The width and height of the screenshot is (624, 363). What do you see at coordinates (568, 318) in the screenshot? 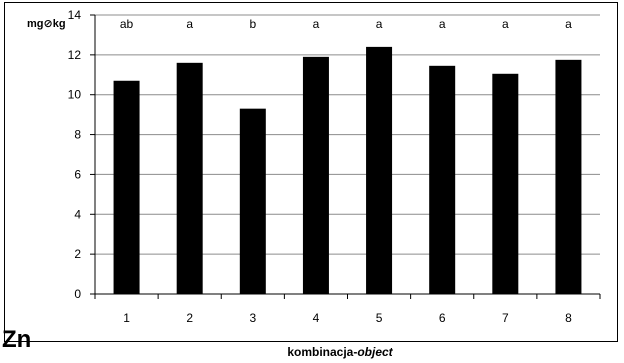
I see `x-tick-label: 8` at bounding box center [568, 318].